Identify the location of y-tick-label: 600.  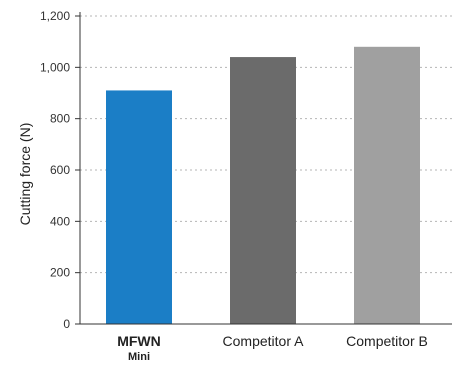
(60, 170).